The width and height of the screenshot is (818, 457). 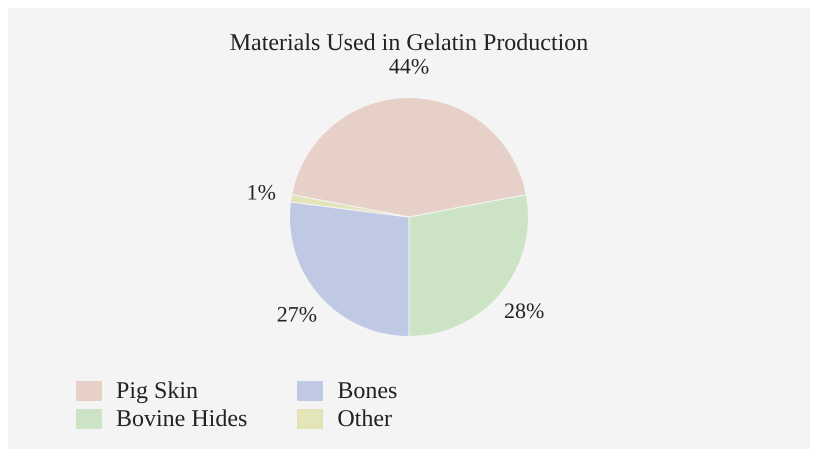 What do you see at coordinates (364, 419) in the screenshot?
I see `legend-label: Other` at bounding box center [364, 419].